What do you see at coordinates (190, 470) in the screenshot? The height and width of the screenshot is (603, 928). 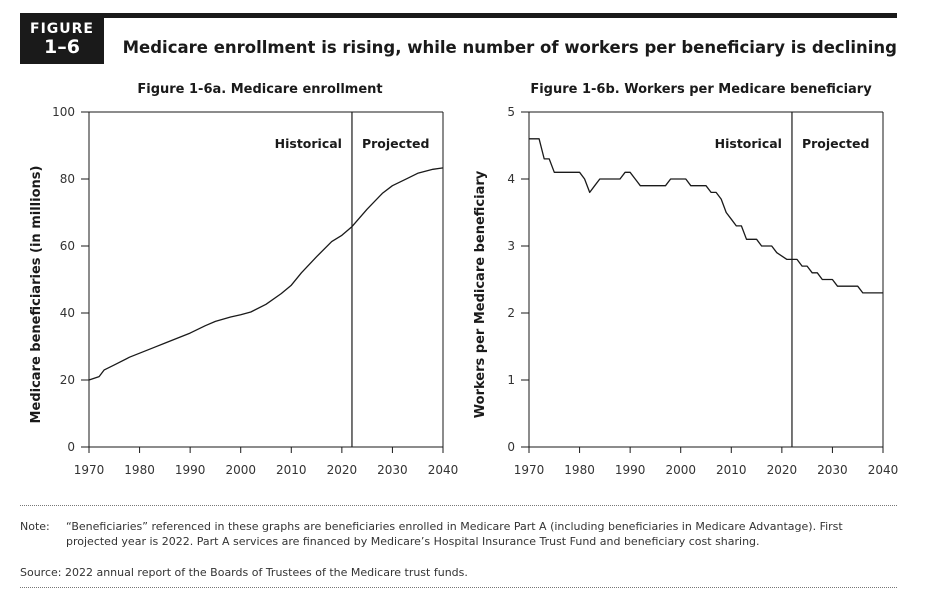 I see `enrollment-x-tick-label: 1990` at bounding box center [190, 470].